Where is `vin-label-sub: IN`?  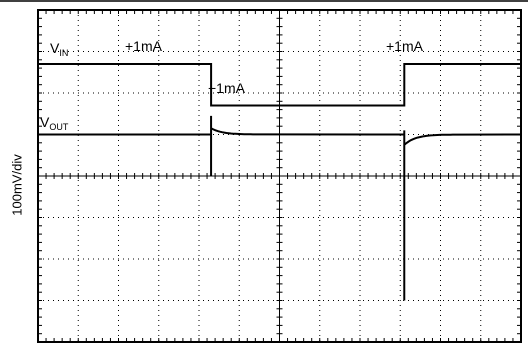
vin-label-sub: IN is located at coordinates (63, 53).